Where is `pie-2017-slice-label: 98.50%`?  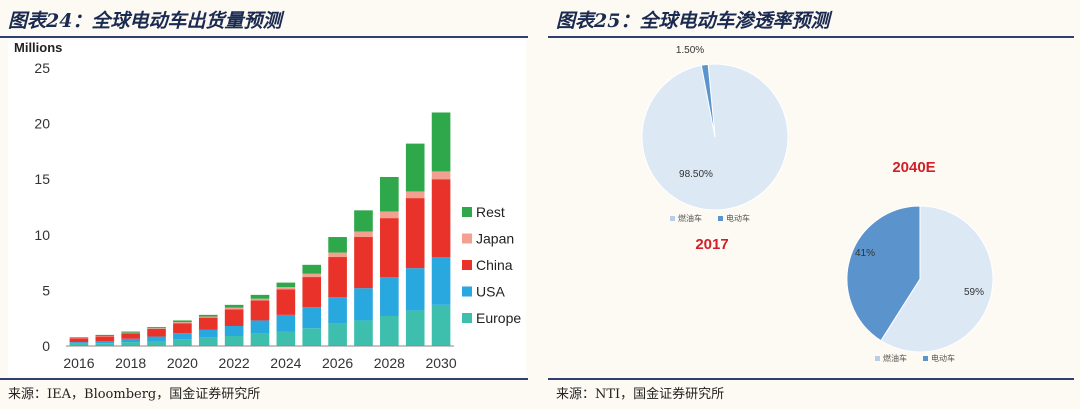
pie-2017-slice-label: 98.50% is located at coordinates (696, 174).